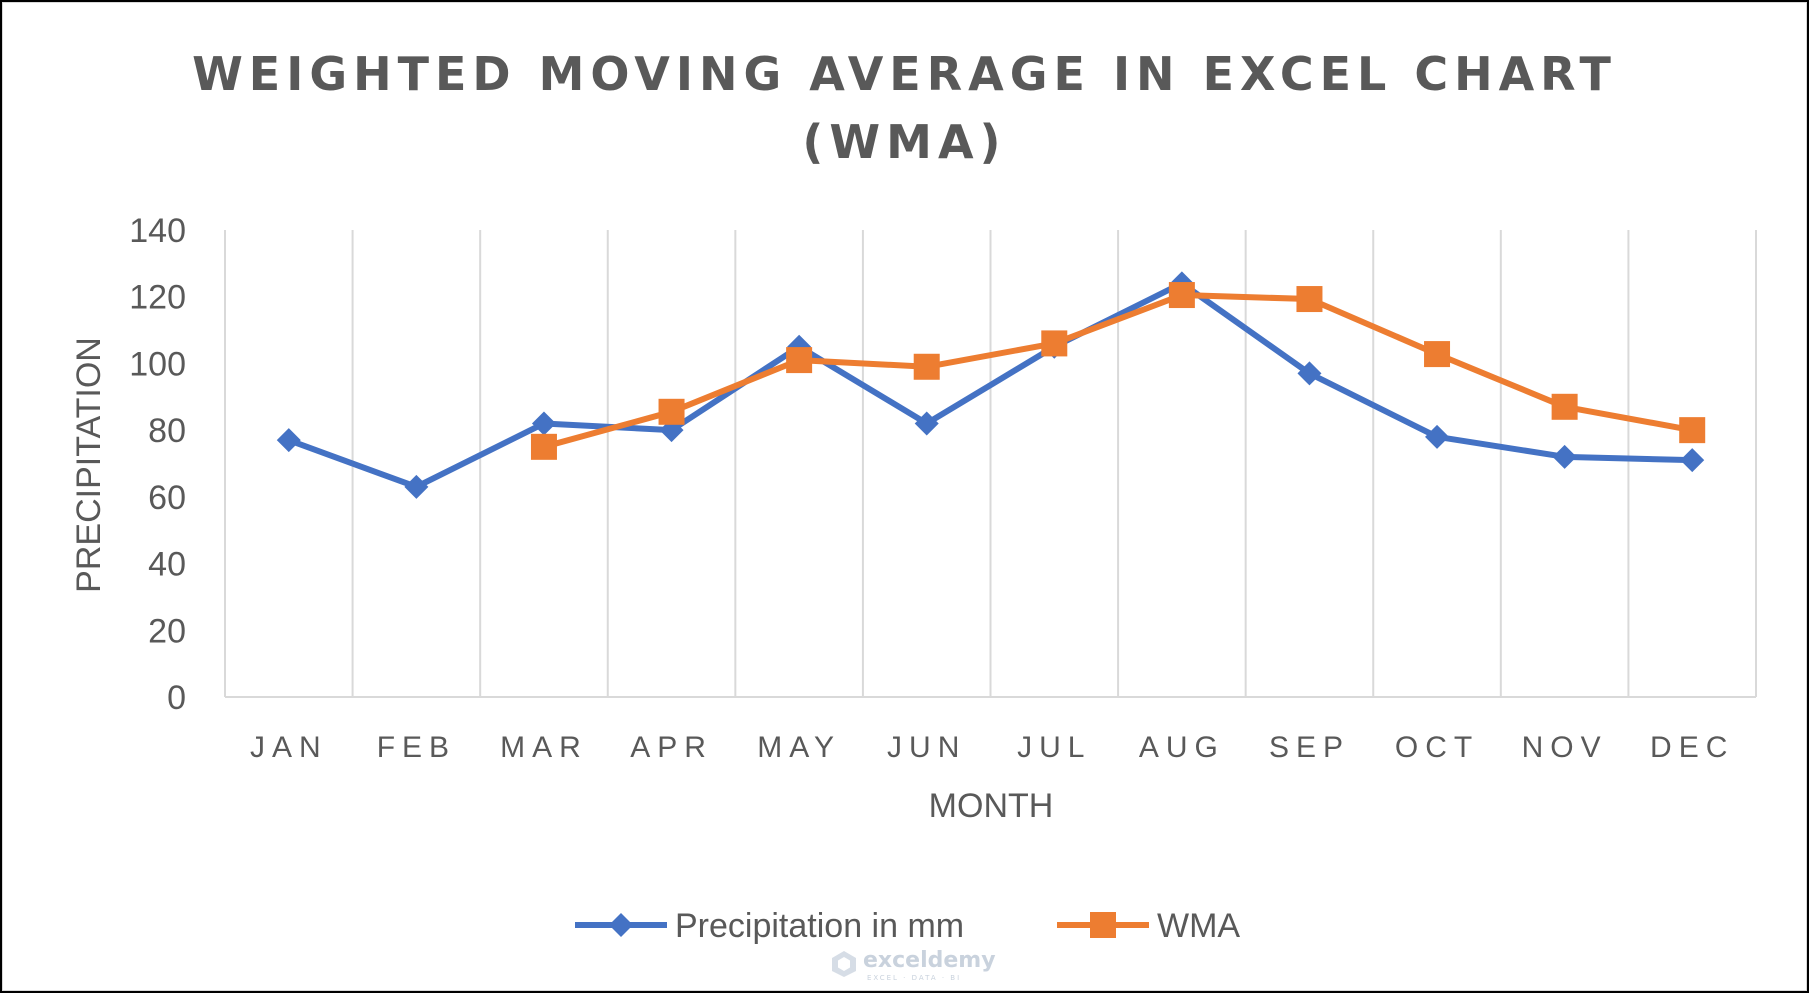  What do you see at coordinates (1437, 747) in the screenshot?
I see `x-tick-label: OCT` at bounding box center [1437, 747].